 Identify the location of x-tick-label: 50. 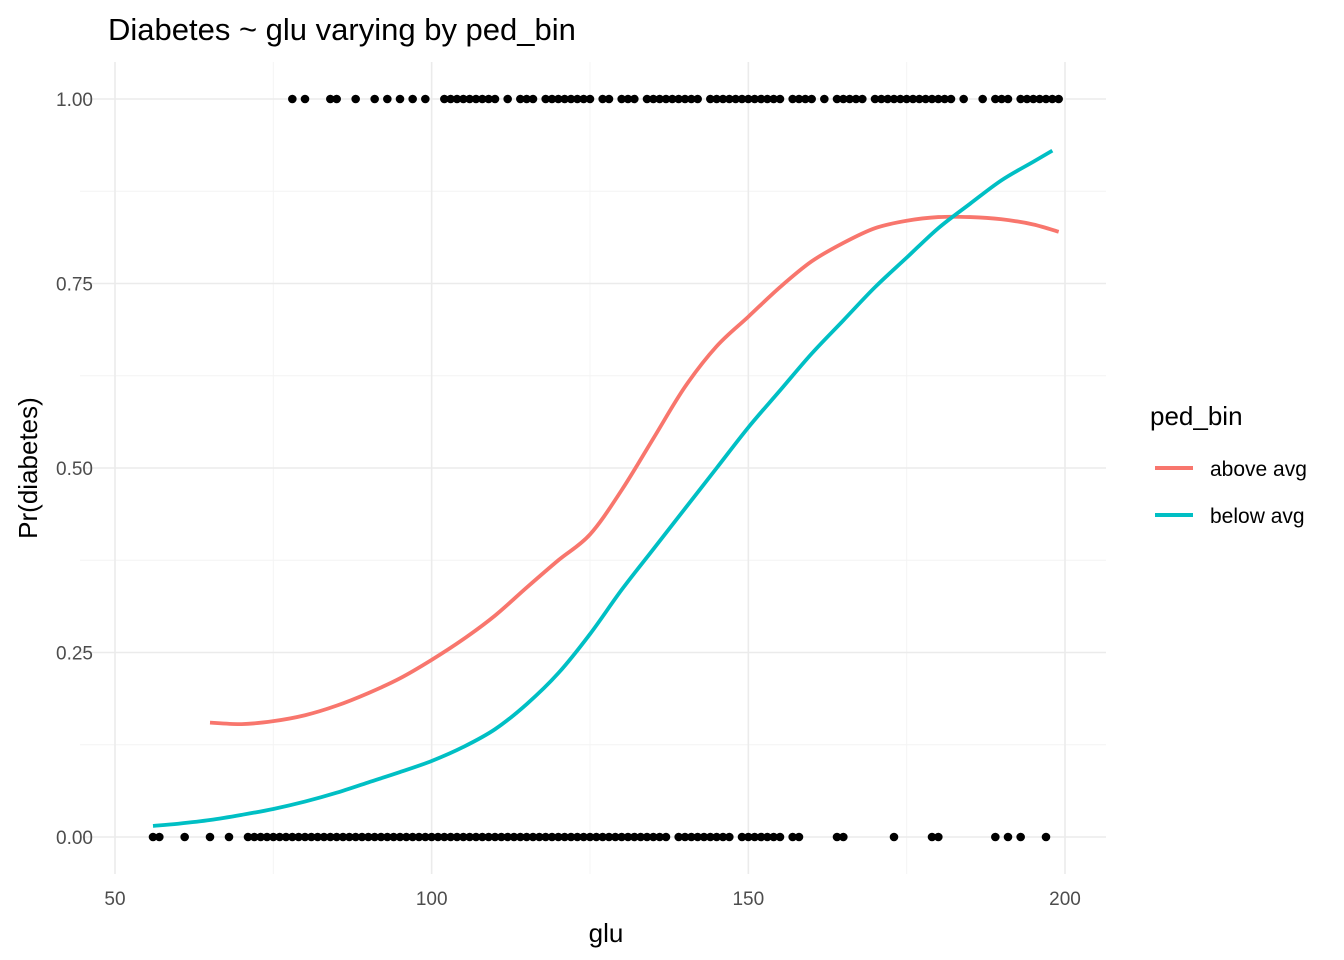
(114, 899).